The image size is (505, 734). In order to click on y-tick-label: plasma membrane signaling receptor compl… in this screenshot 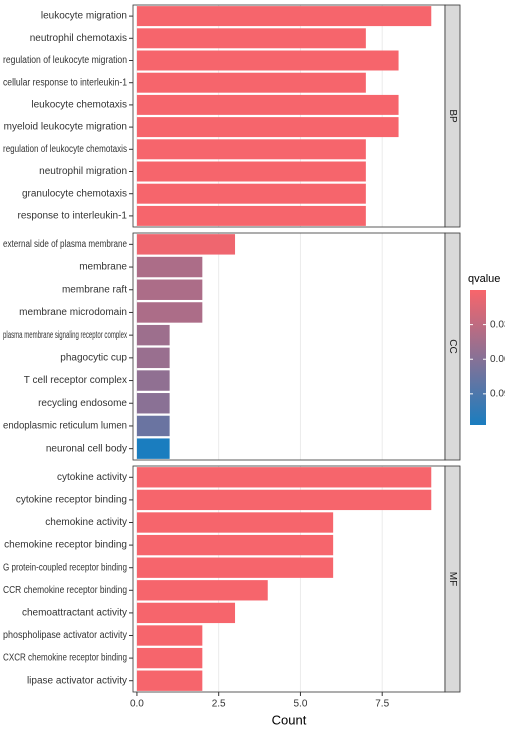, I will do `click(65, 335)`.